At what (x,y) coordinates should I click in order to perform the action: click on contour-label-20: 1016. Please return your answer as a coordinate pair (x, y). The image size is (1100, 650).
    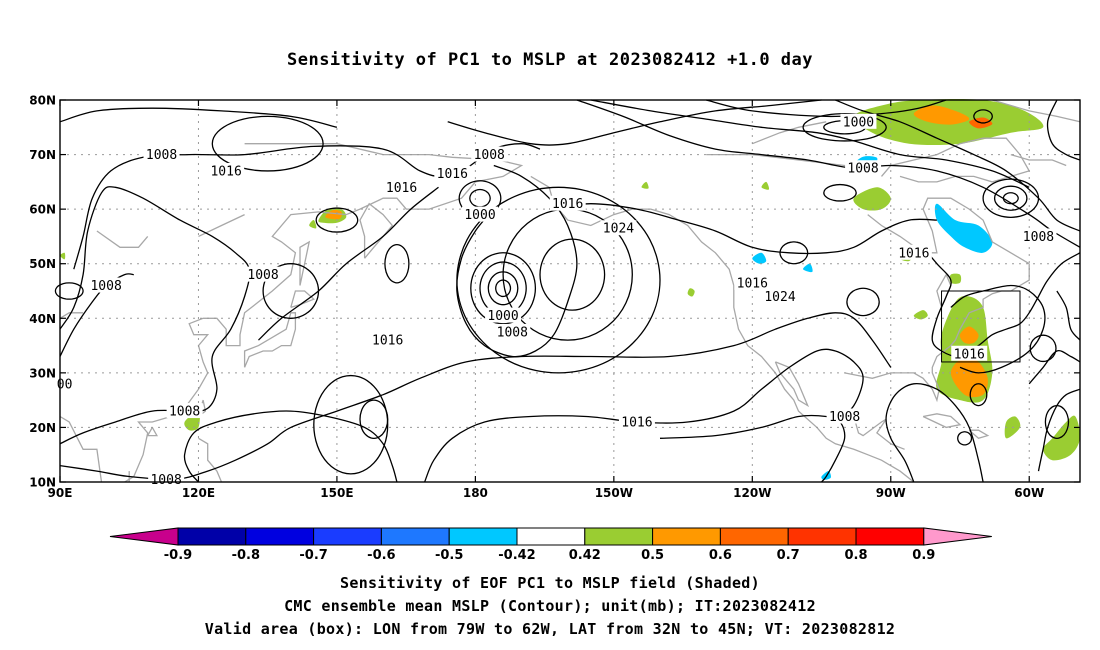
    Looking at the image, I should click on (636, 422).